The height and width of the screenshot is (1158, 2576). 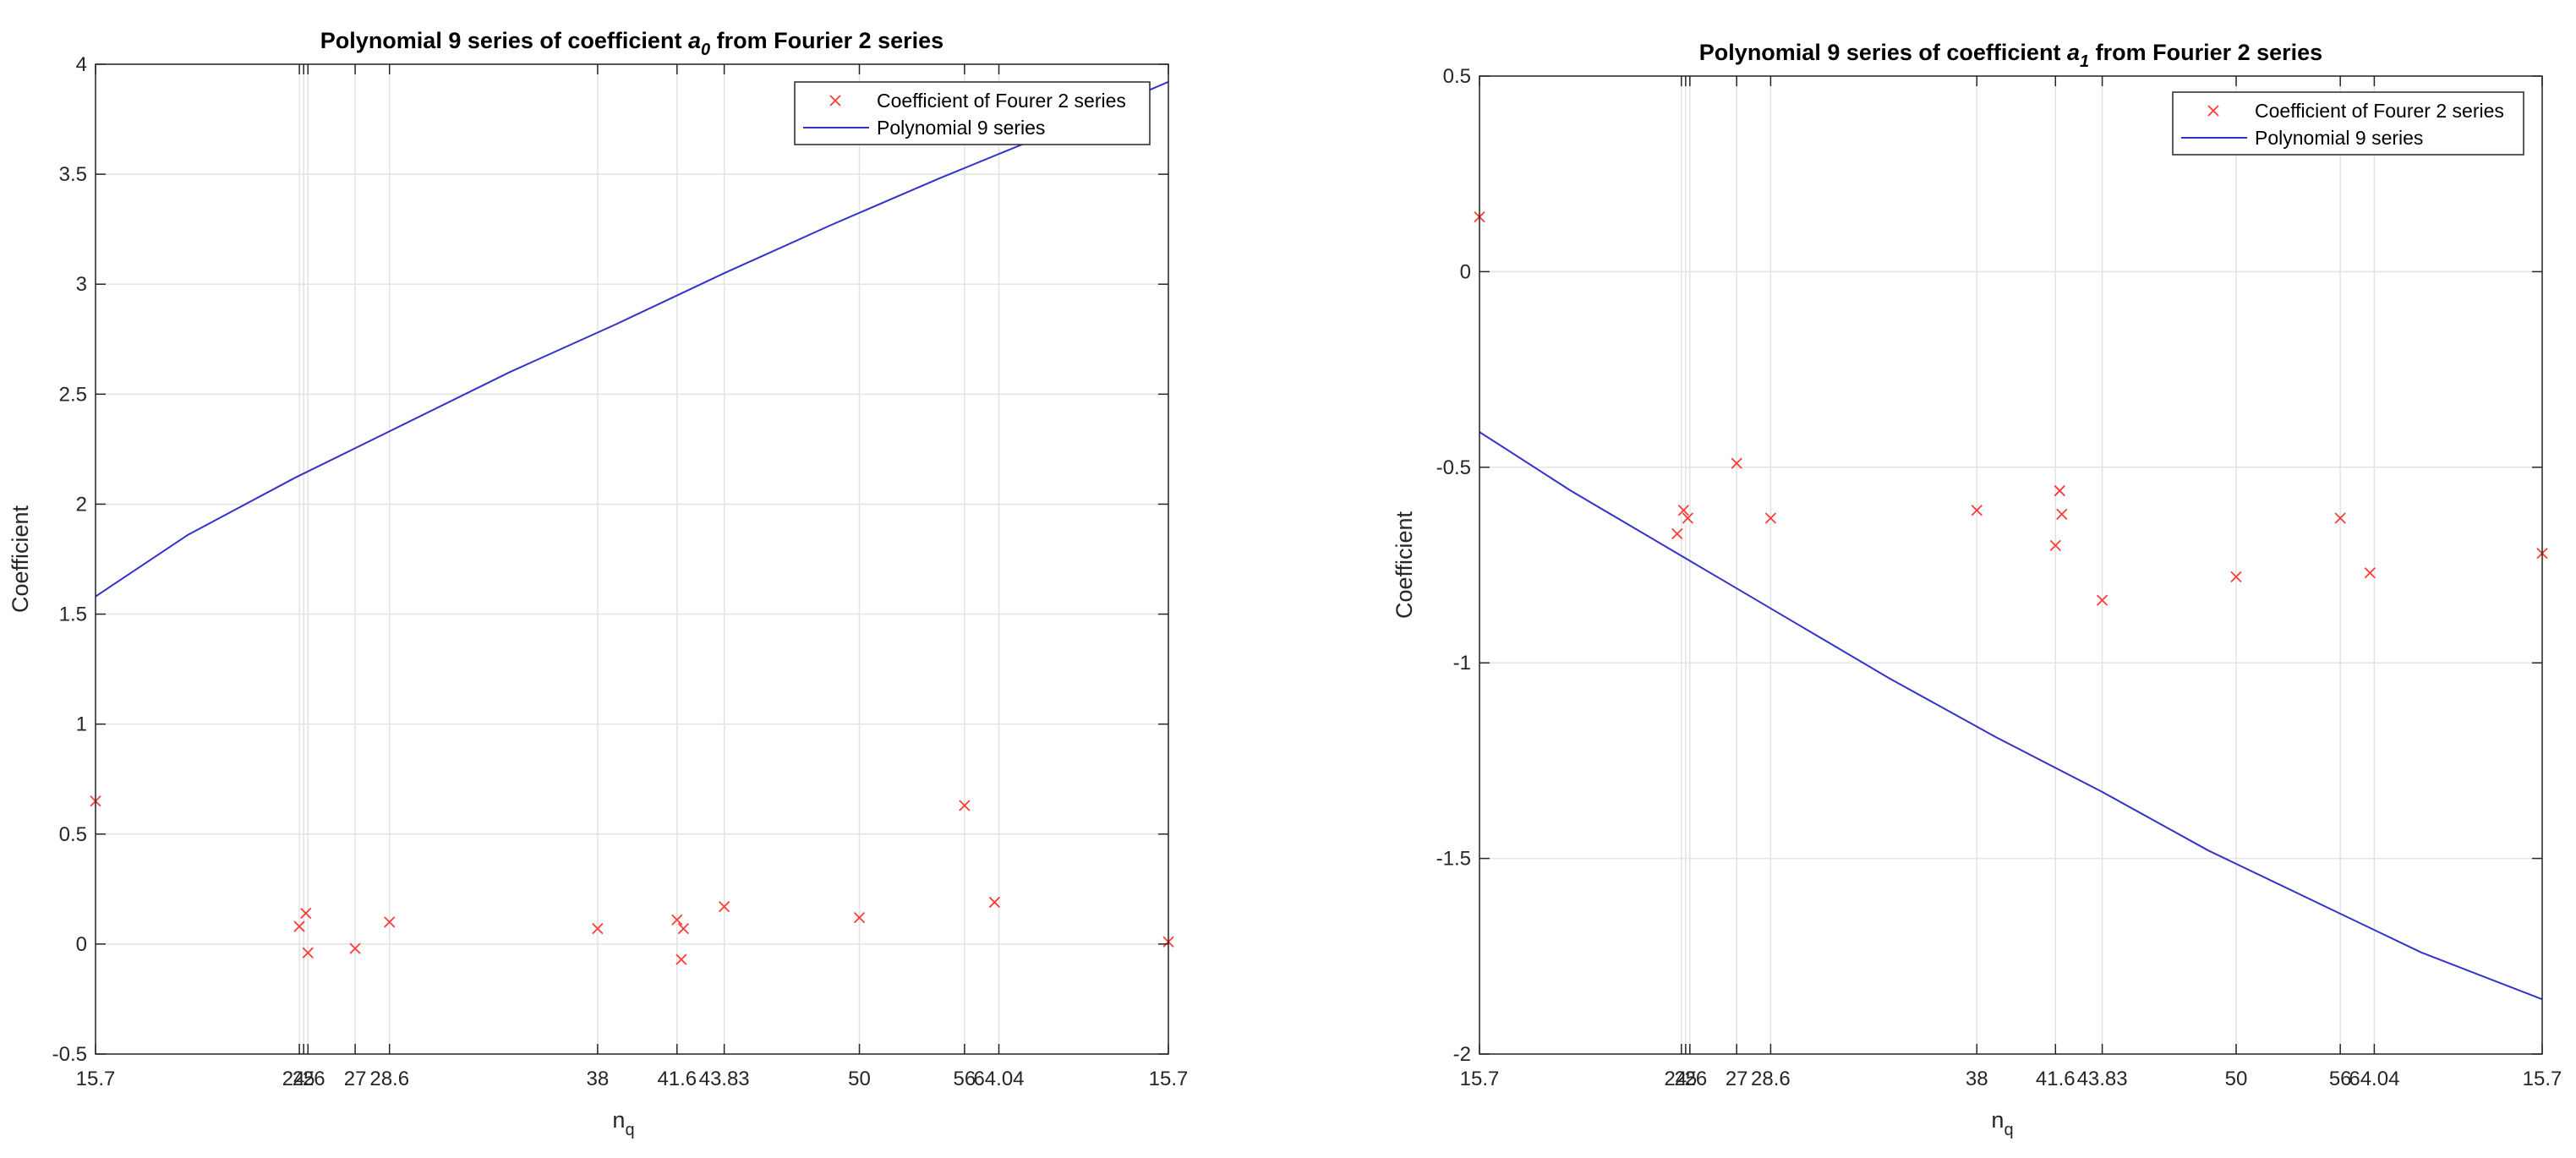 What do you see at coordinates (73, 174) in the screenshot?
I see `y-tick-label: 3.5` at bounding box center [73, 174].